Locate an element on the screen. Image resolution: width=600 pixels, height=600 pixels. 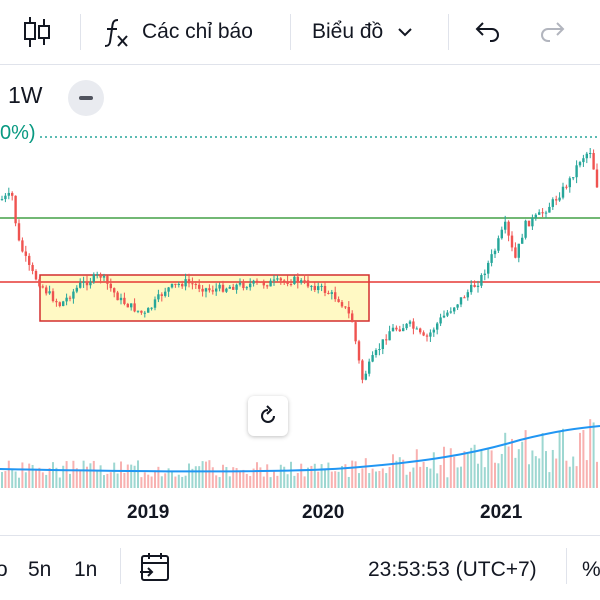
reset-chart-button is located at coordinates (268, 416).